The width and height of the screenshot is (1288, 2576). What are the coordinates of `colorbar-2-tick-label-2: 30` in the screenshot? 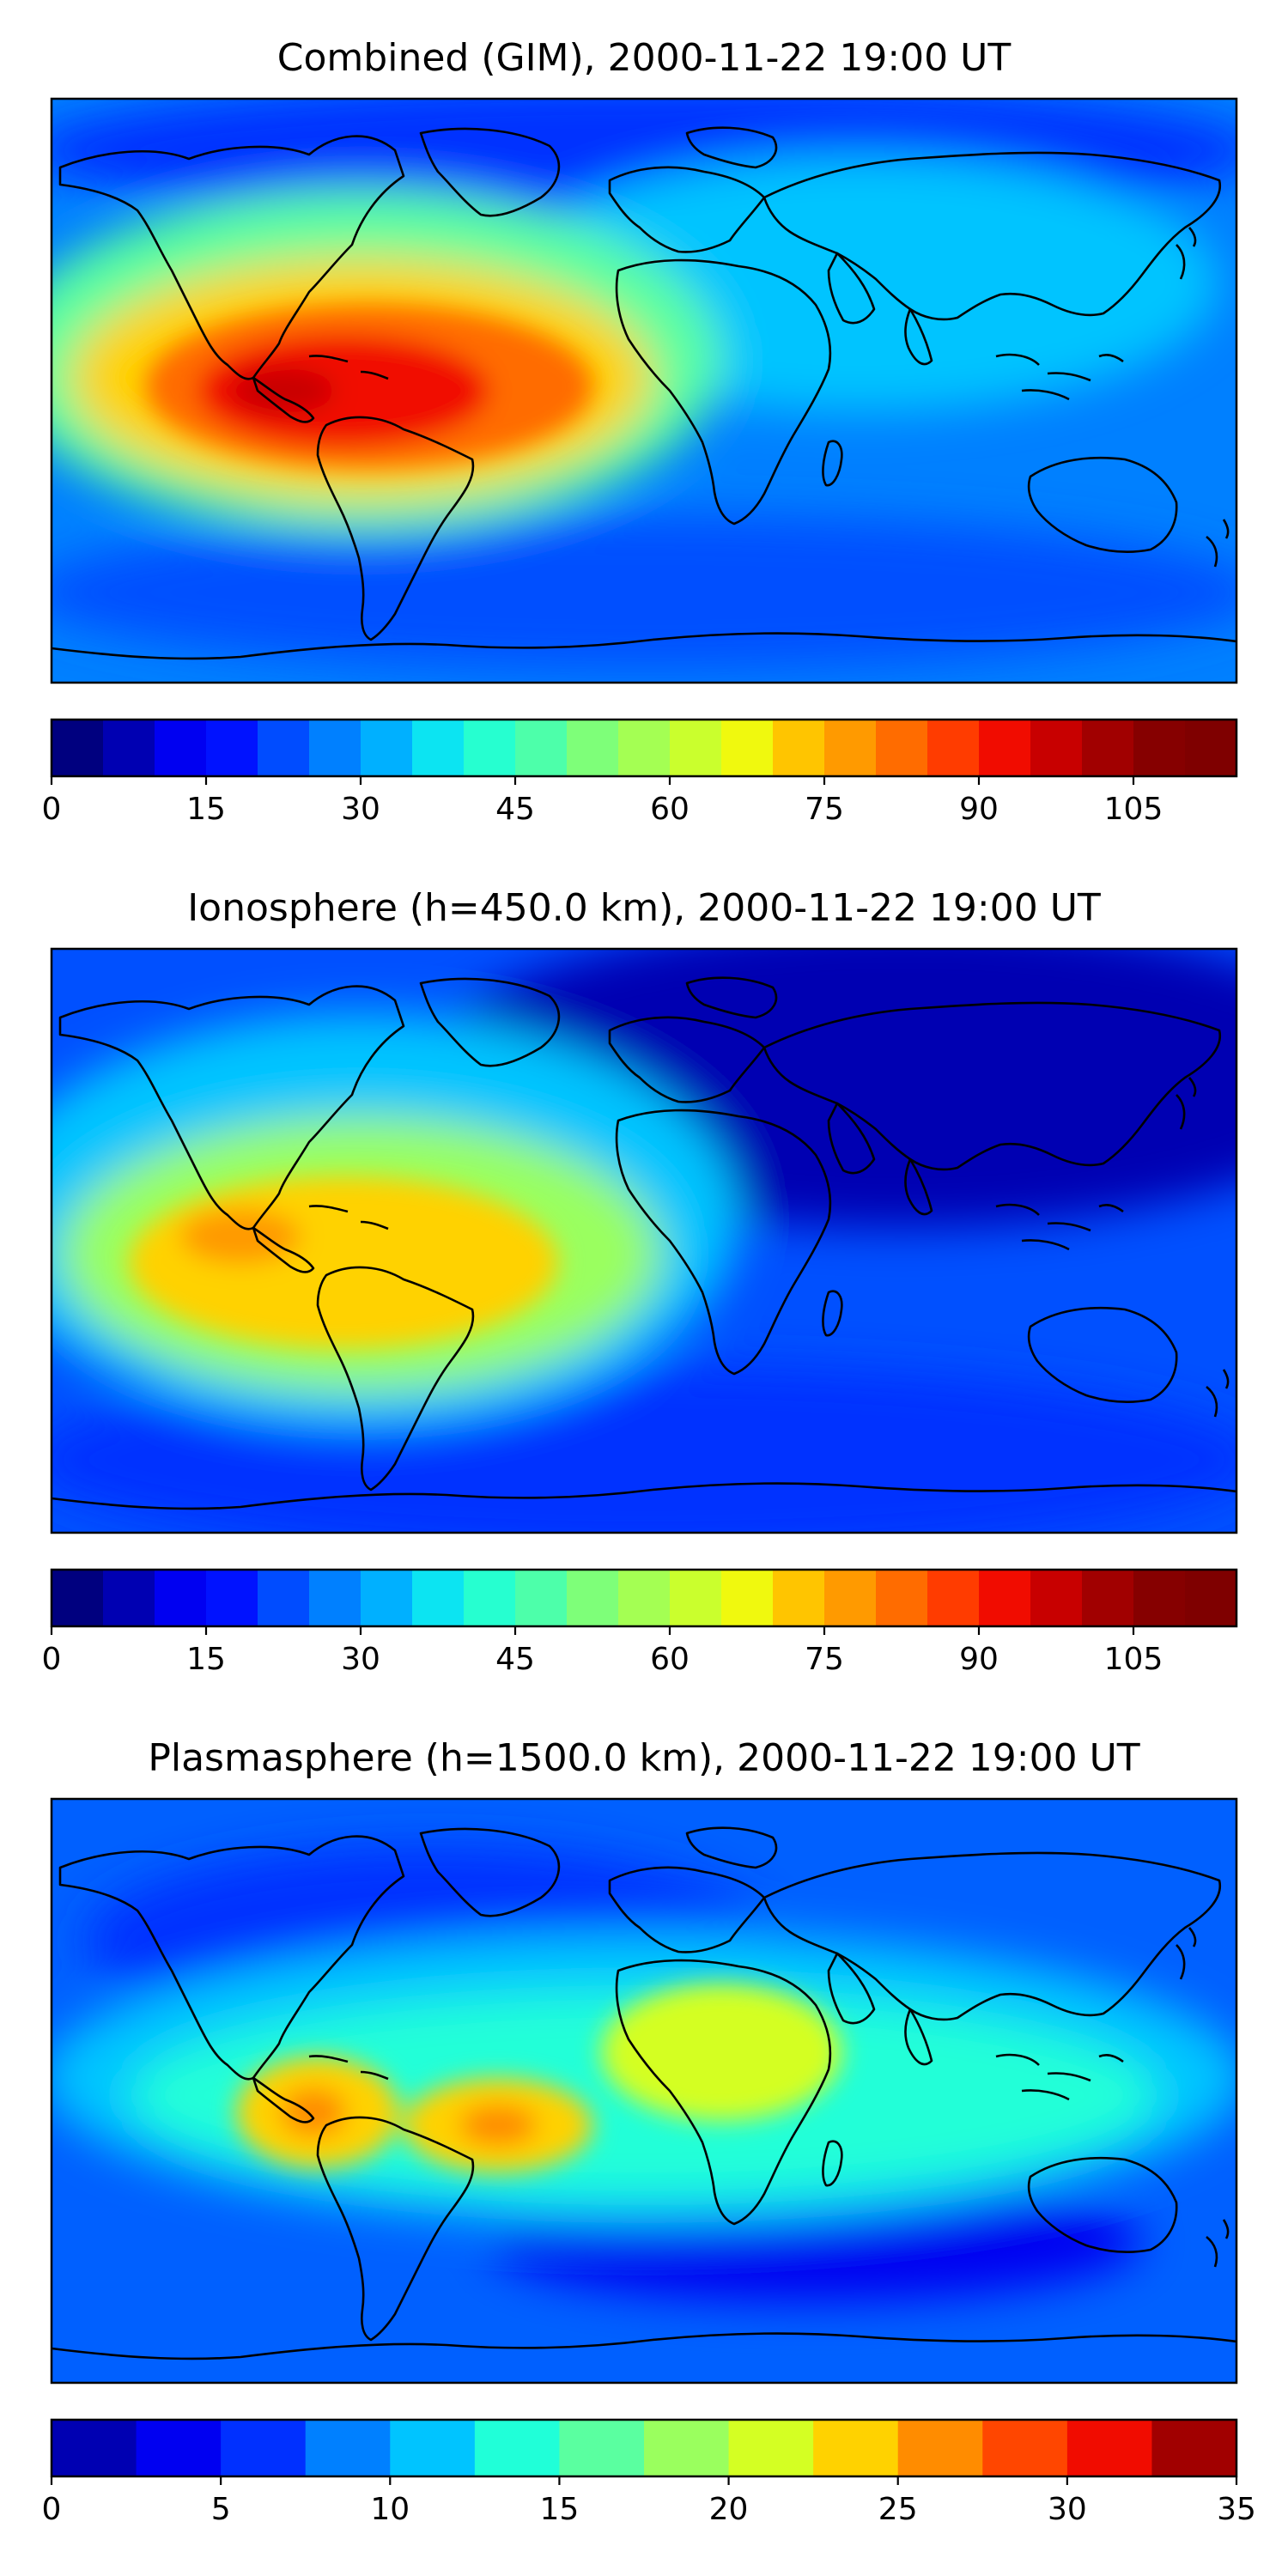 It's located at (360, 1660).